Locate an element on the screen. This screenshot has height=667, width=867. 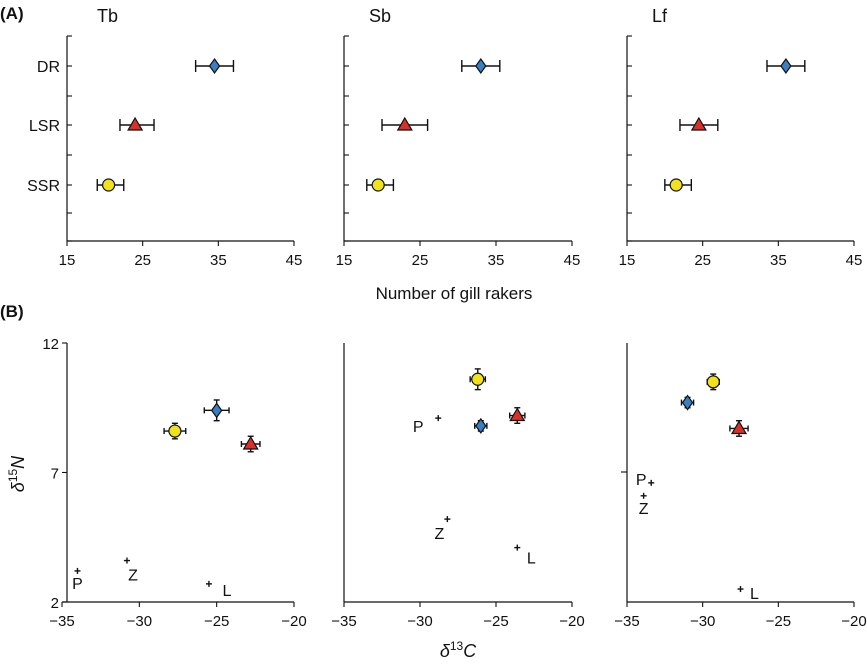
x-axis-label: δ13C is located at coordinates (458, 650).